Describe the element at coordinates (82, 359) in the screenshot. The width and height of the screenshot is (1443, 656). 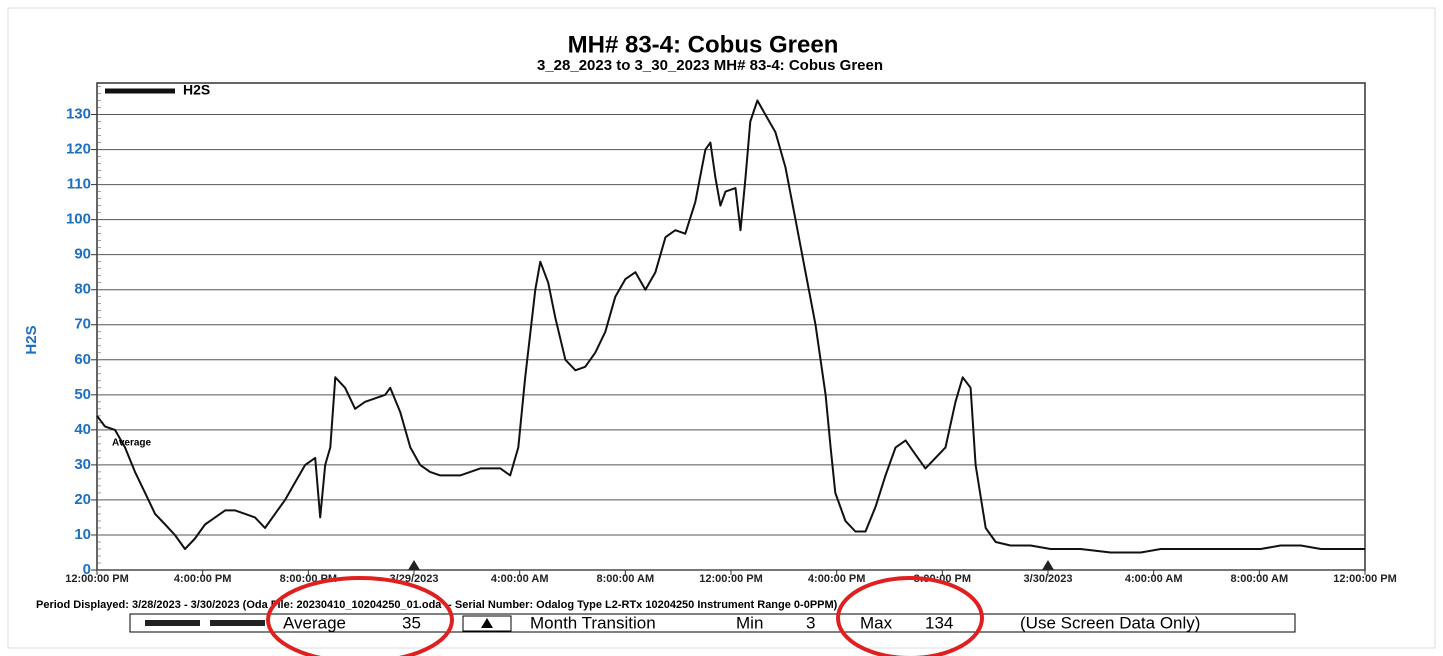
I see `y-tick-label: 60` at that location.